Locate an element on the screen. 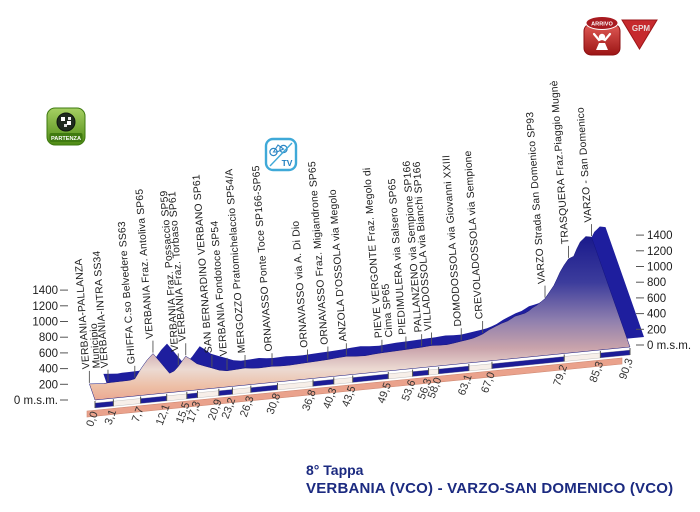 The width and height of the screenshot is (700, 512). waypoint-label: GHIFFA C.so Belvedere SS63 is located at coordinates (127, 293).